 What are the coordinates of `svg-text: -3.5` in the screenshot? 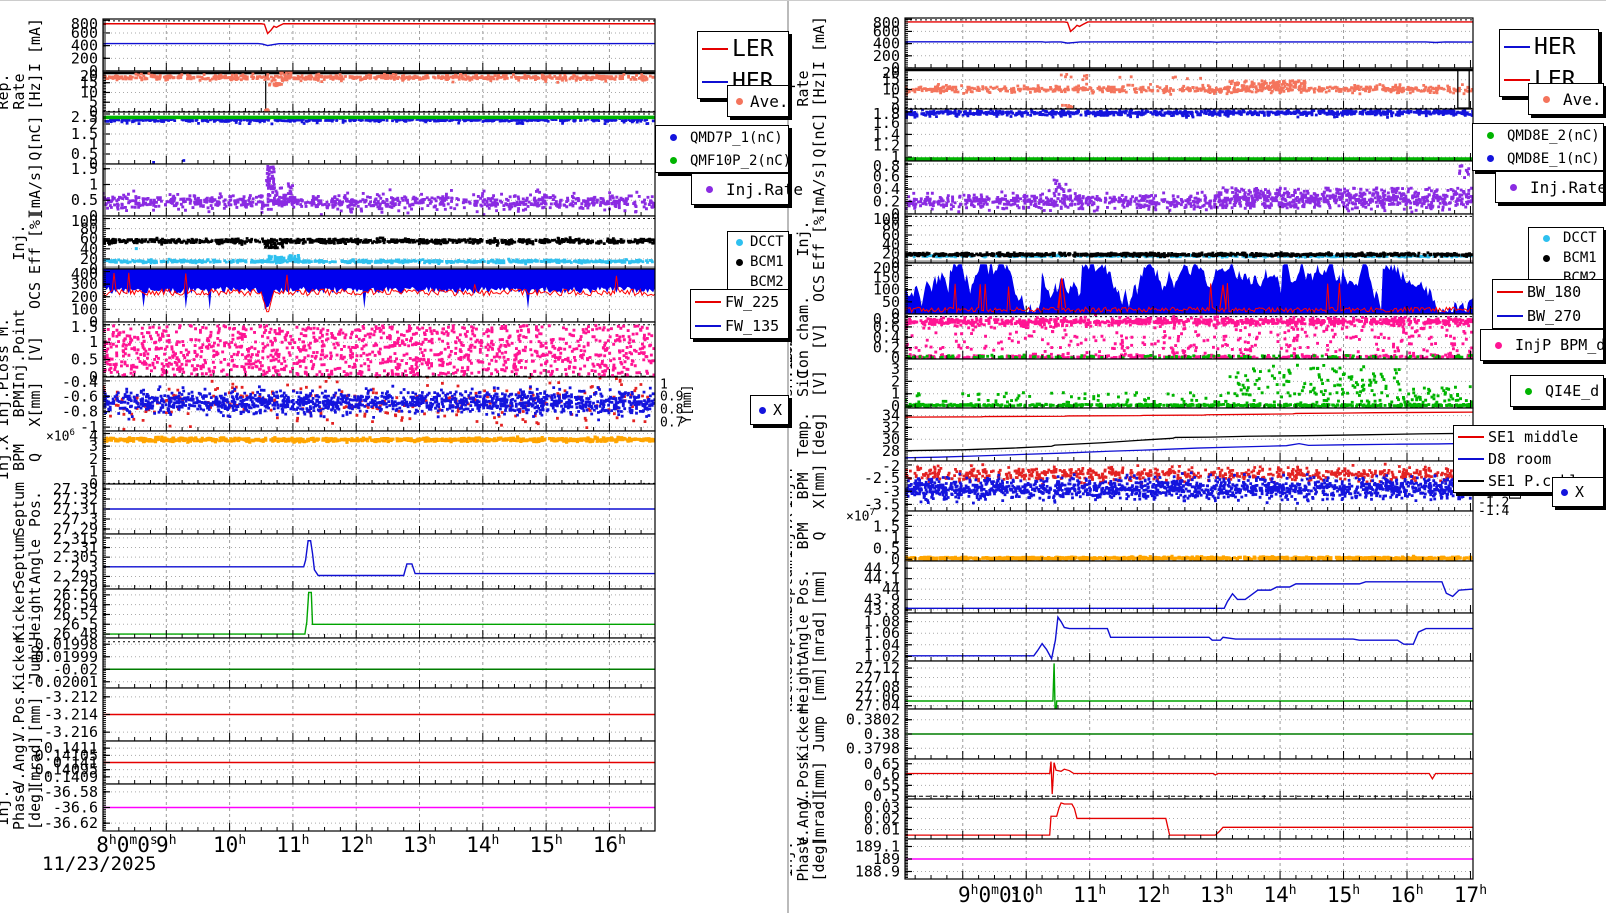 It's located at (882, 504).